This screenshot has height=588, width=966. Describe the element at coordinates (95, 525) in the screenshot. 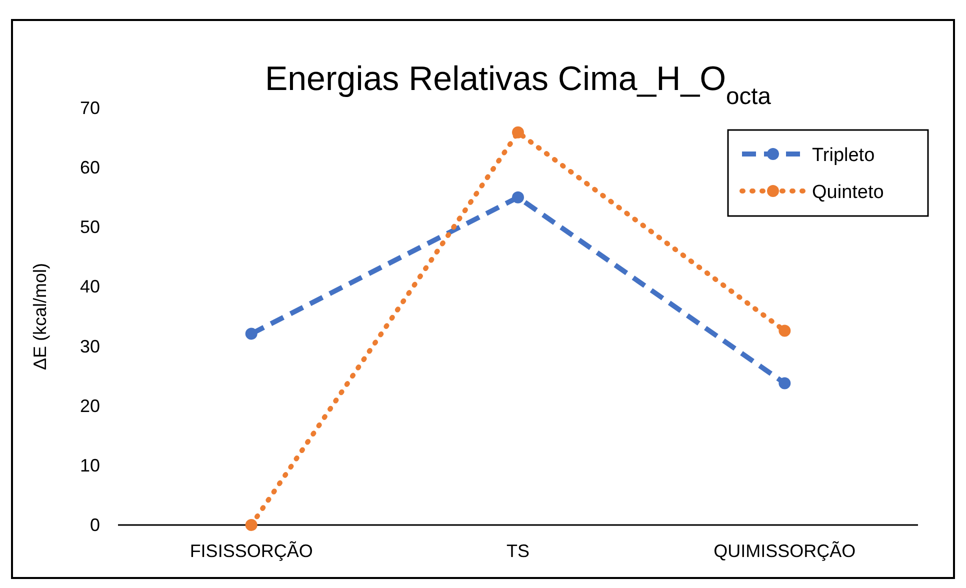

I see `y-tick-label: 0` at that location.